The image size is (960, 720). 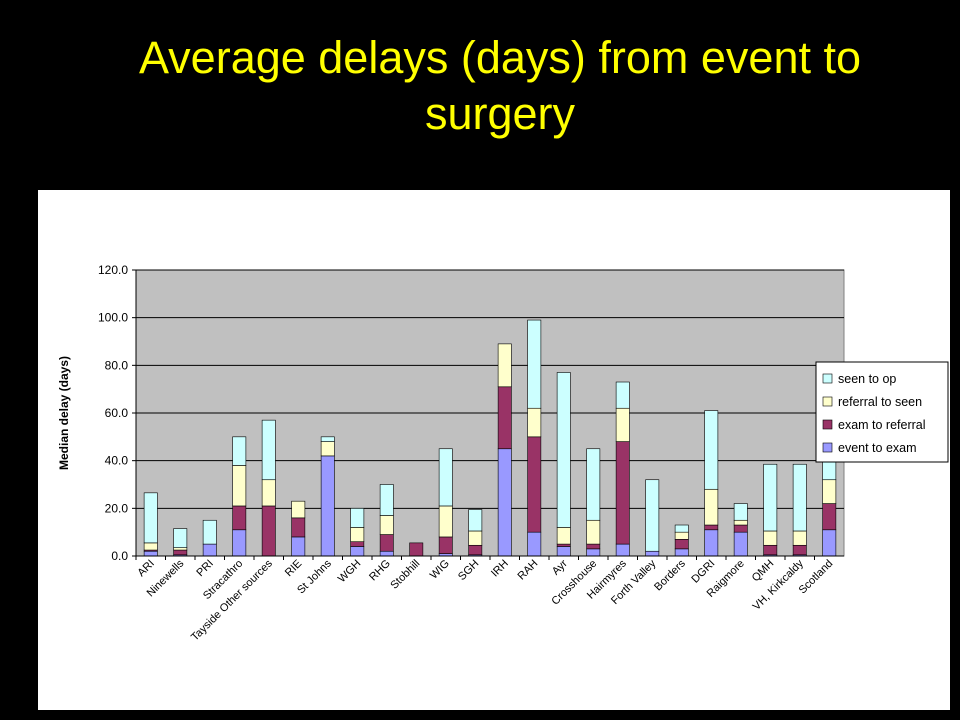 I want to click on x-tick-label: DGRI, so click(x=703, y=572).